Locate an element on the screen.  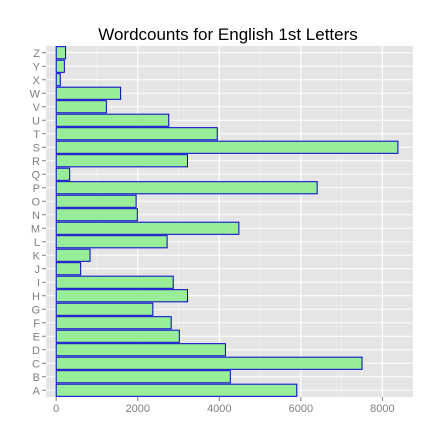
bar-D is located at coordinates (140, 350).